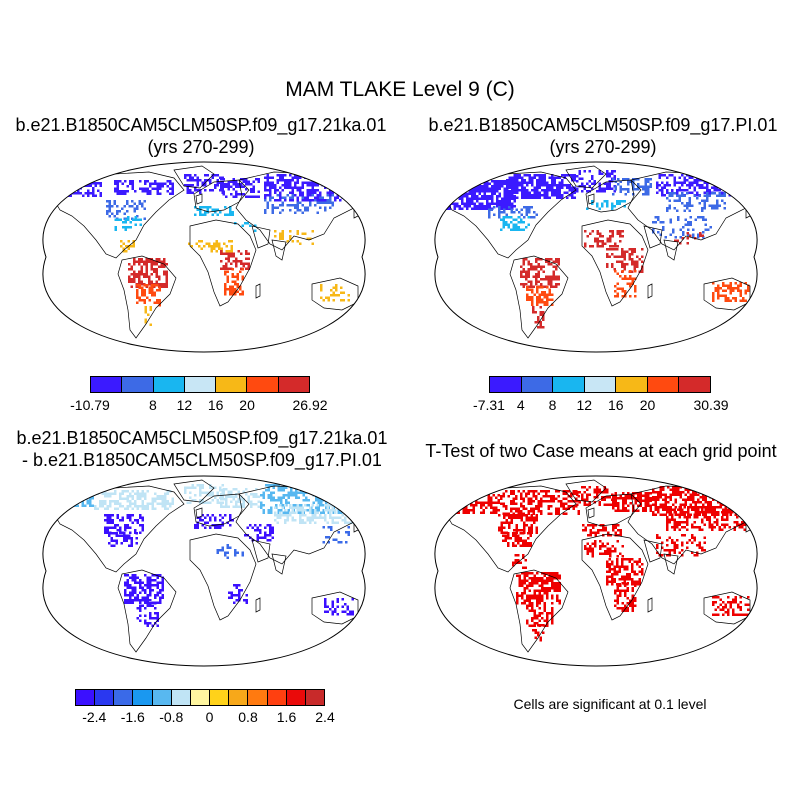  What do you see at coordinates (248, 717) in the screenshot?
I see `colorbar-tick-label: 0.8` at bounding box center [248, 717].